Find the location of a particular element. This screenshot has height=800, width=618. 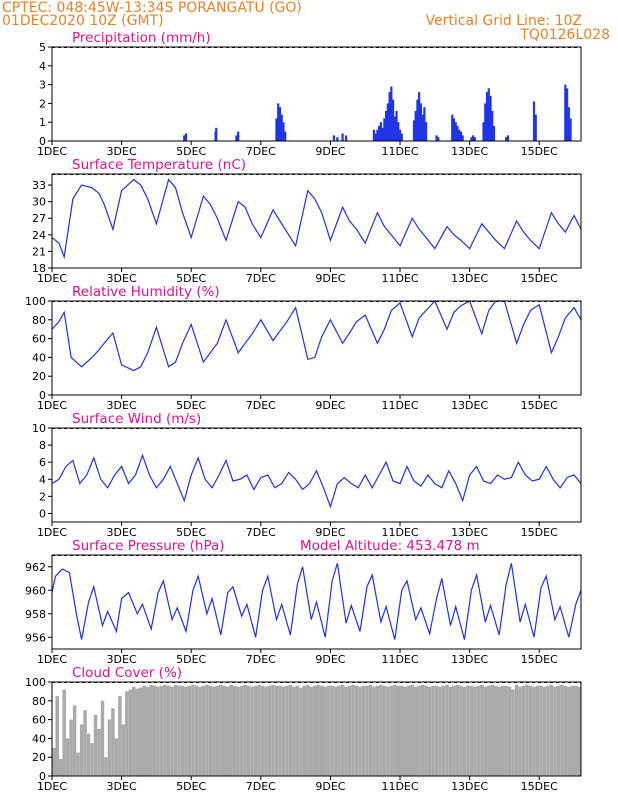

pressure-xtick-label: 7DEC is located at coordinates (261, 659).